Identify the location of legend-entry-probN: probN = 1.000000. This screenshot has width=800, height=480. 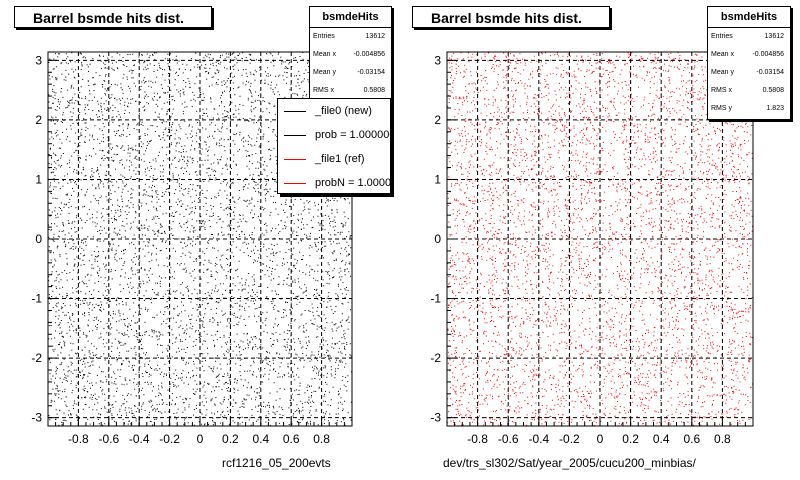
(334, 182).